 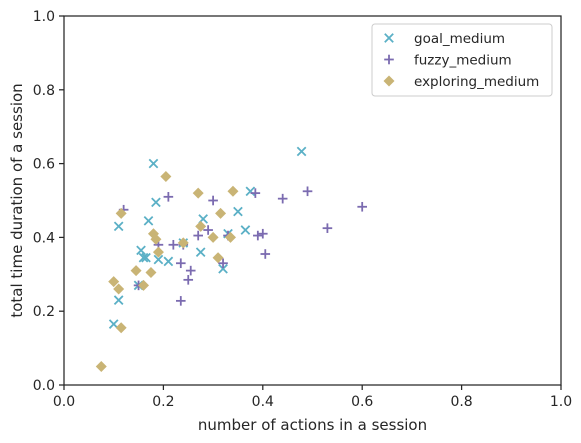 What do you see at coordinates (561, 402) in the screenshot?
I see `x-tick-label: 1.0` at bounding box center [561, 402].